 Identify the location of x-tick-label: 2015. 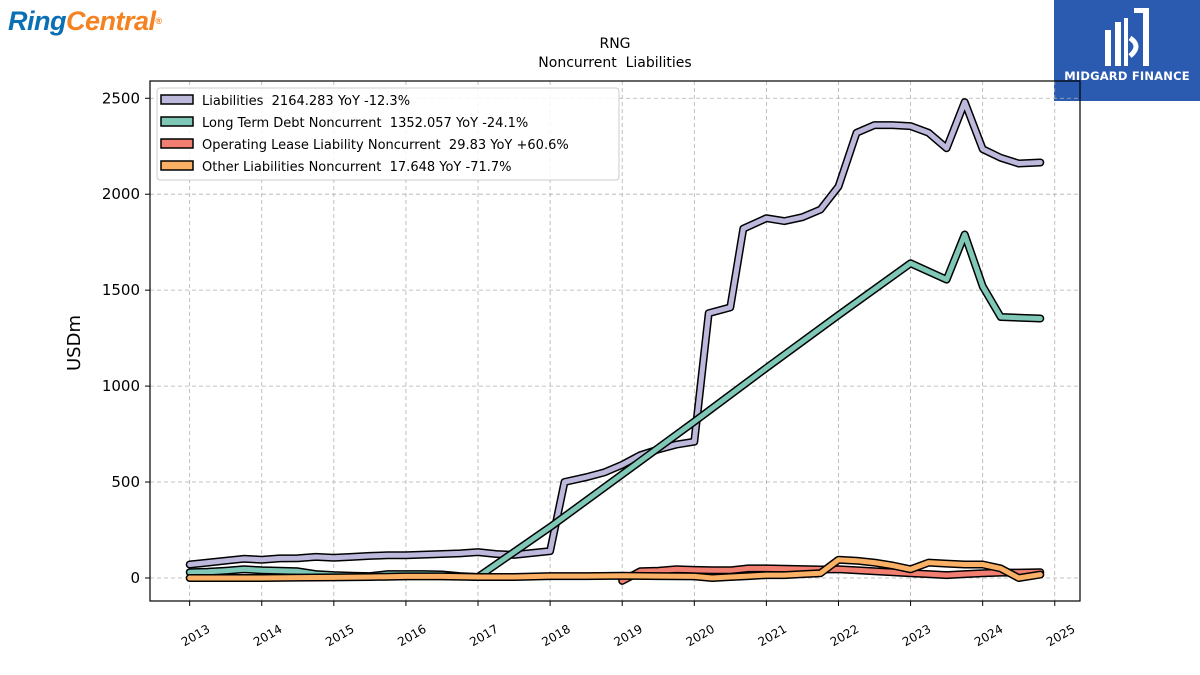
(339, 635).